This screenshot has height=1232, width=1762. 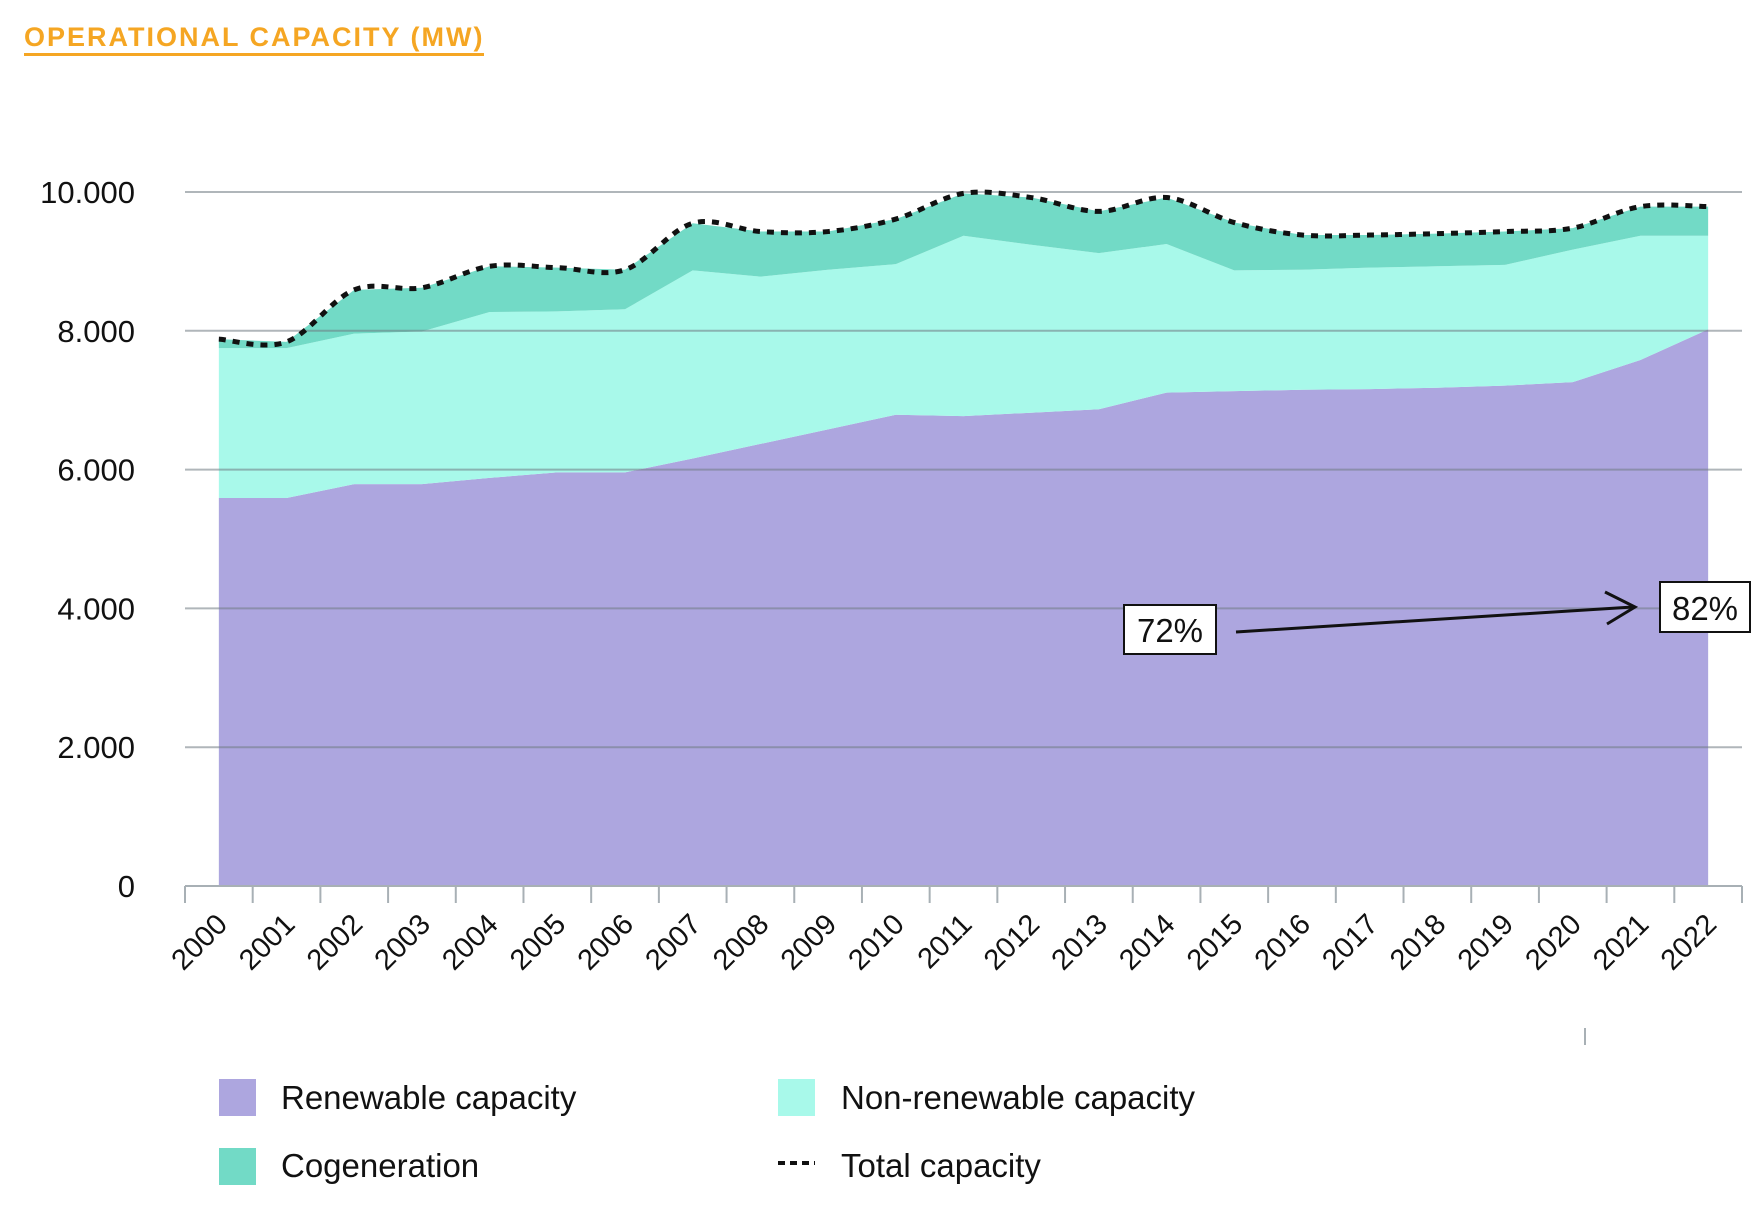 I want to click on legend-label-renewable: Renewable capacity, so click(x=429, y=1097).